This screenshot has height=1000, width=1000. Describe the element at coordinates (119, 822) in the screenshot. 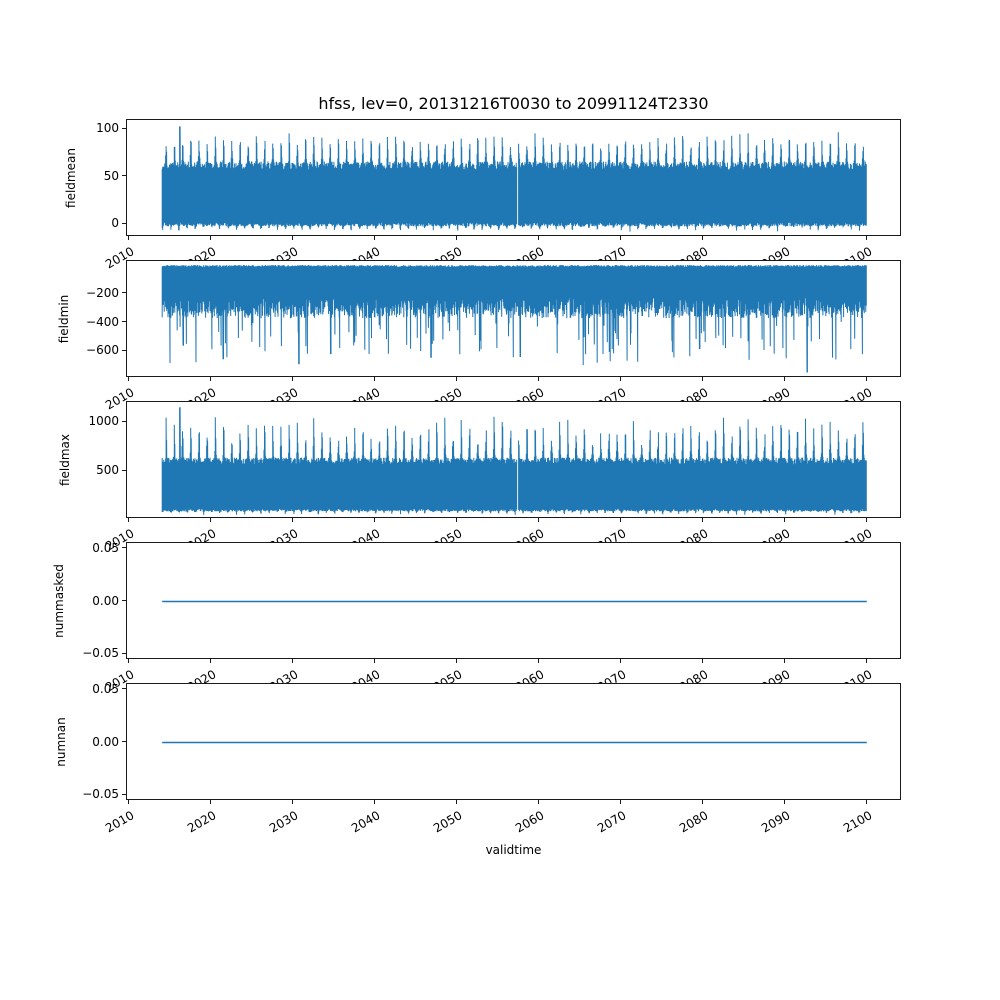

I see `x-tick-label: 2010` at that location.